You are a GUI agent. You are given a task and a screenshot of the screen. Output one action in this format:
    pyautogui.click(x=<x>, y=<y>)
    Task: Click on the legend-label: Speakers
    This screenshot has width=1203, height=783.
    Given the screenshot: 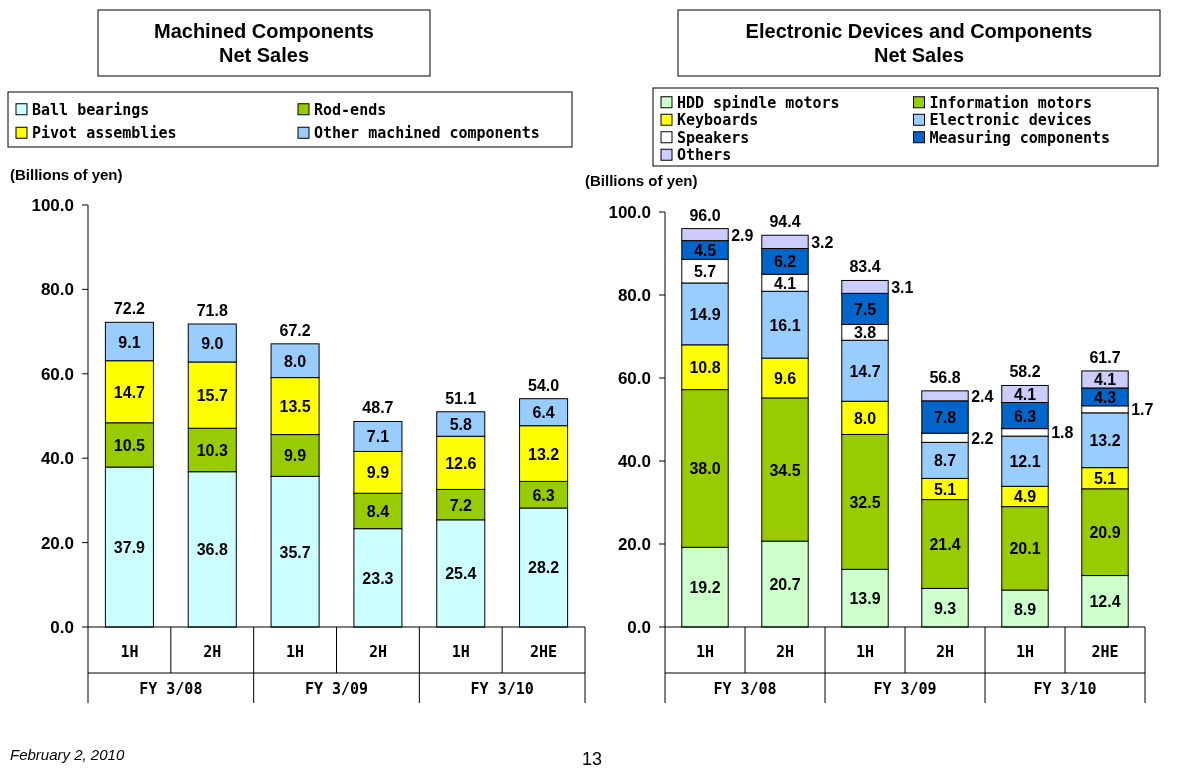 What is the action you would take?
    pyautogui.click(x=713, y=137)
    